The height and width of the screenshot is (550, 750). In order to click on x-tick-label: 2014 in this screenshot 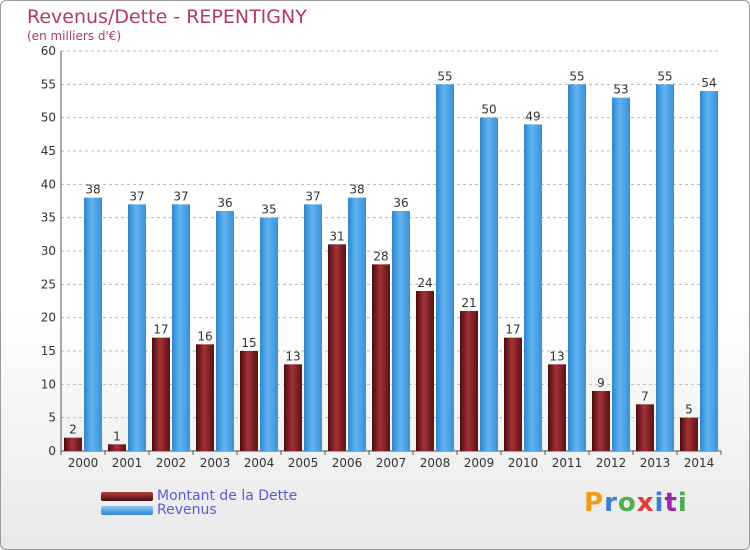, I will do `click(699, 463)`.